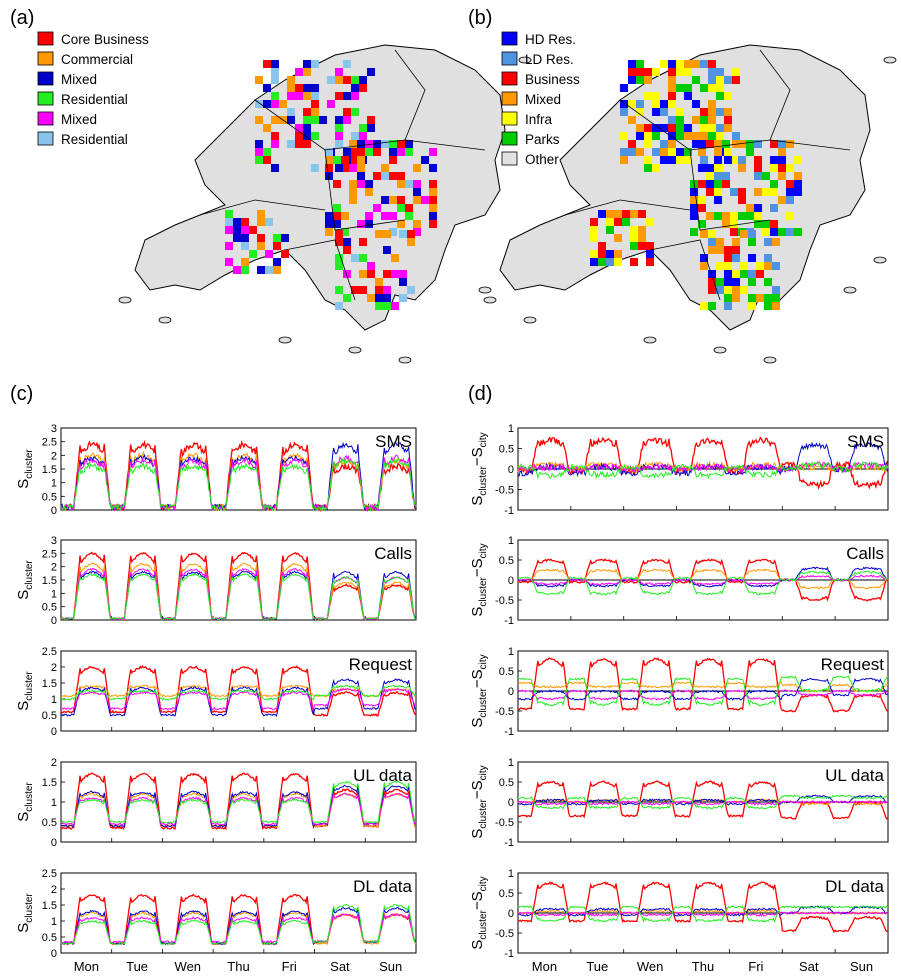 This screenshot has height=977, width=901. I want to click on chart-c-ul-data: 0 0.5 1 1.5 2 UL data Scluster, so click(216, 803).